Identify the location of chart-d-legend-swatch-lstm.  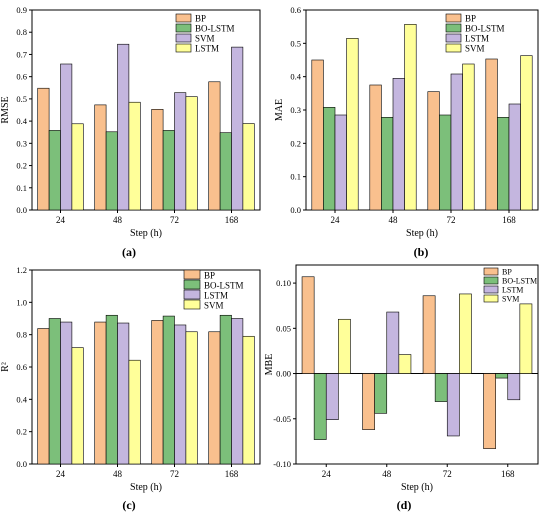
(491, 289).